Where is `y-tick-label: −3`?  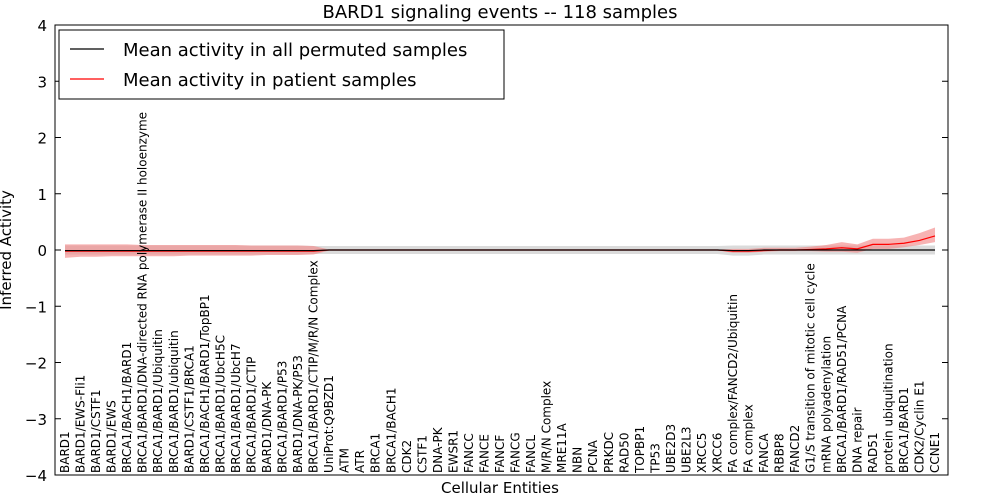
y-tick-label: −3 is located at coordinates (36, 420).